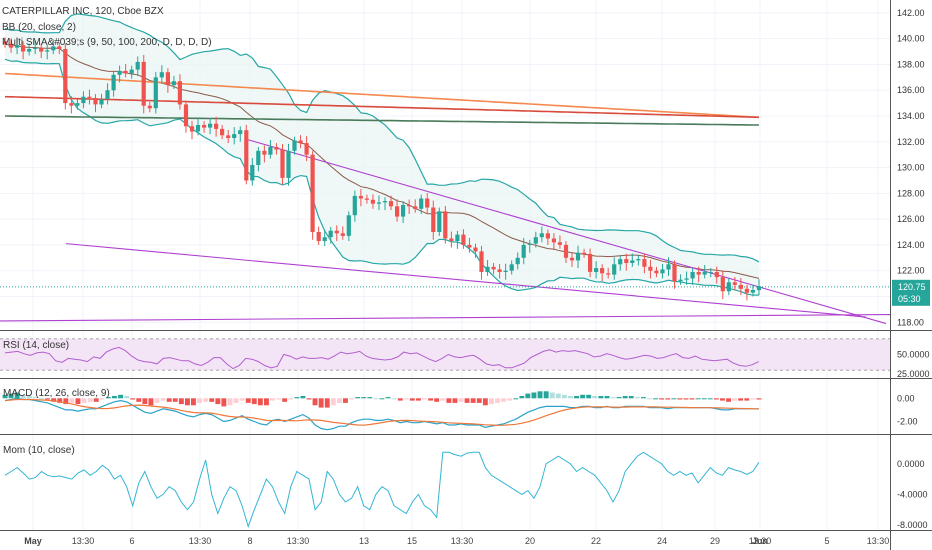  Describe the element at coordinates (760, 541) in the screenshot. I see `time-tick-label: Jun` at that location.